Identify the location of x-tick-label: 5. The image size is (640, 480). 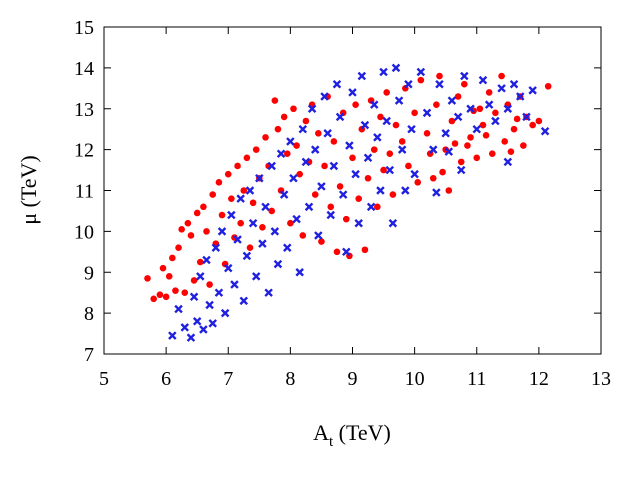
(104, 379).